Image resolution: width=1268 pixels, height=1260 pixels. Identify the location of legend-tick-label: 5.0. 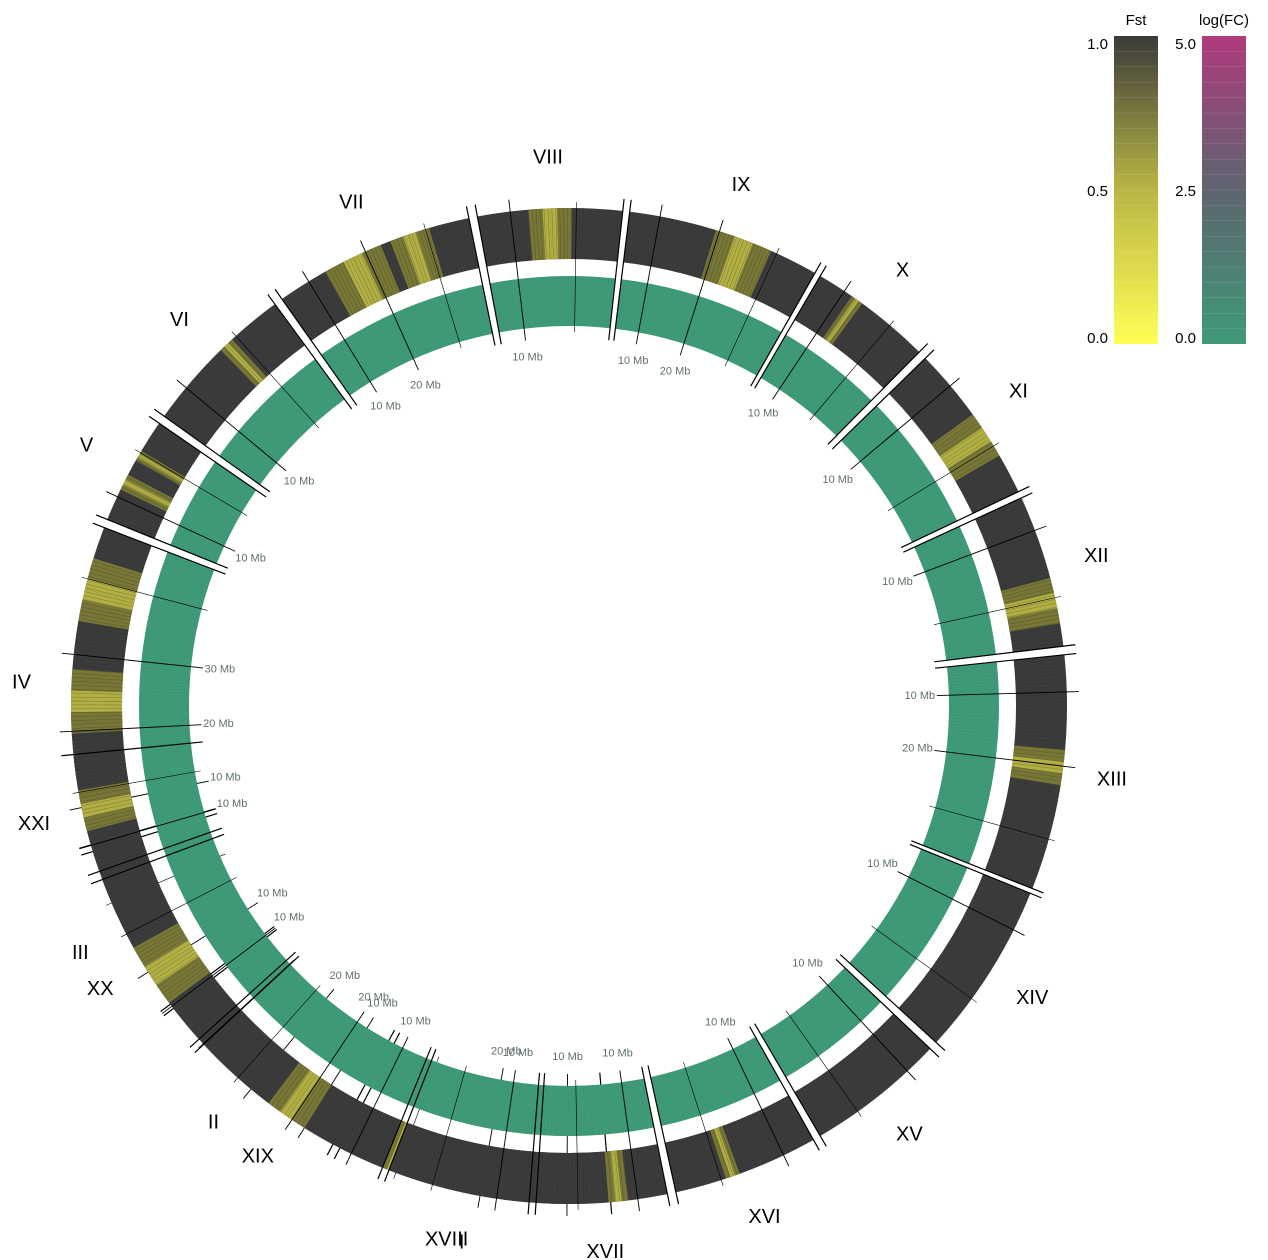
(1185, 44).